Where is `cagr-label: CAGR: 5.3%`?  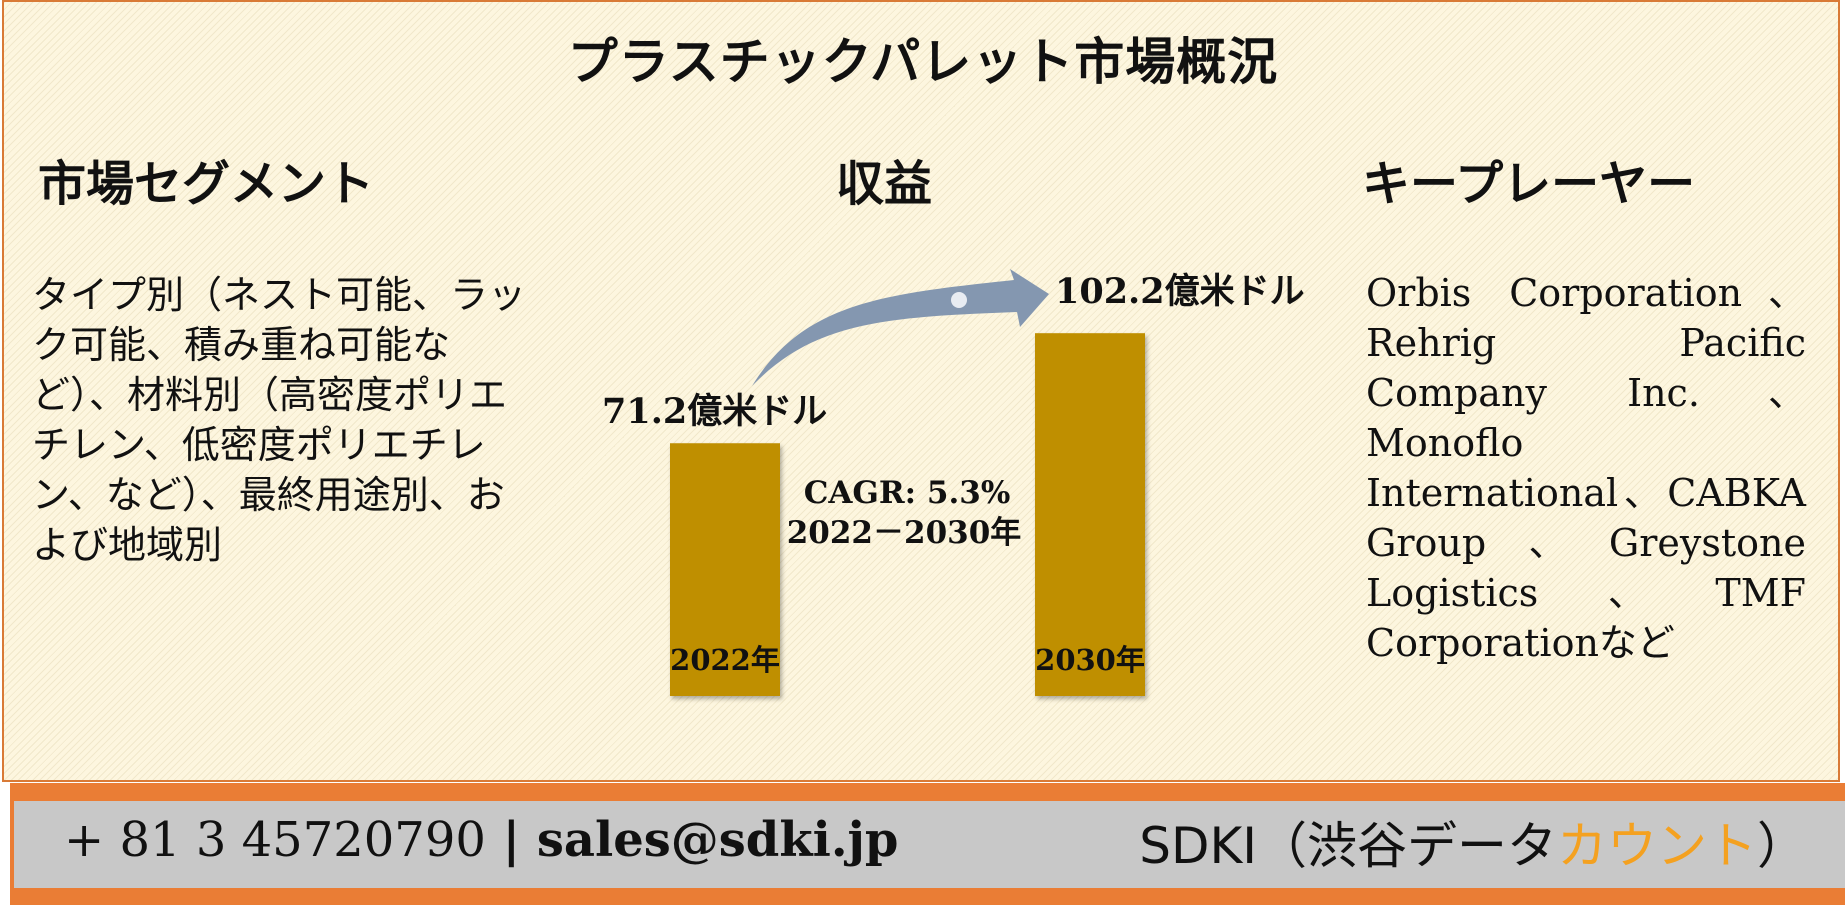 cagr-label: CAGR: 5.3% is located at coordinates (907, 493).